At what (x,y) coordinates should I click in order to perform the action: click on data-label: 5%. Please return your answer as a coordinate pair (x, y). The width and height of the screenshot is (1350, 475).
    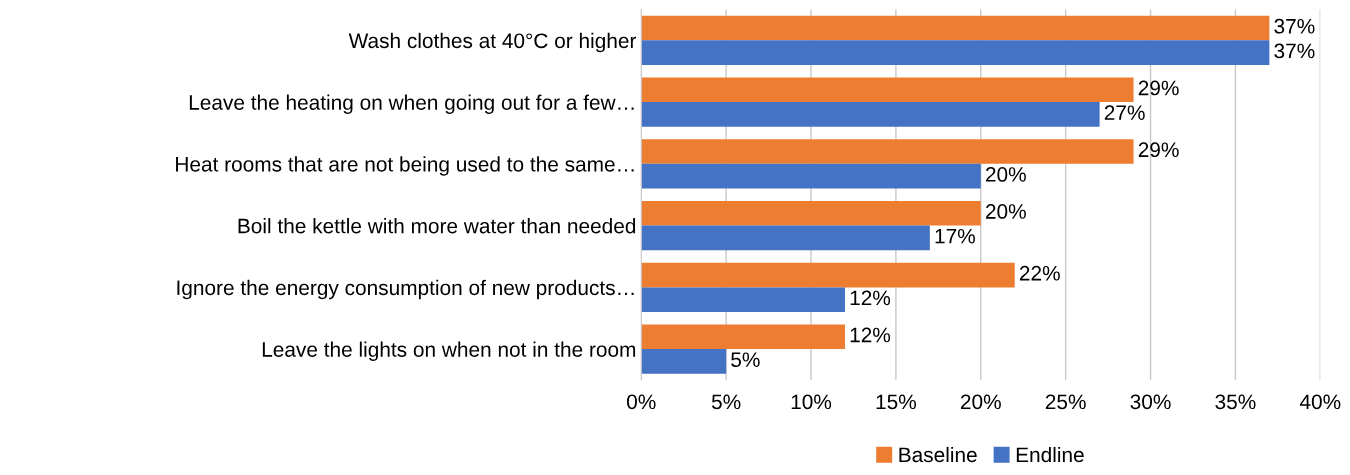
    Looking at the image, I should click on (745, 360).